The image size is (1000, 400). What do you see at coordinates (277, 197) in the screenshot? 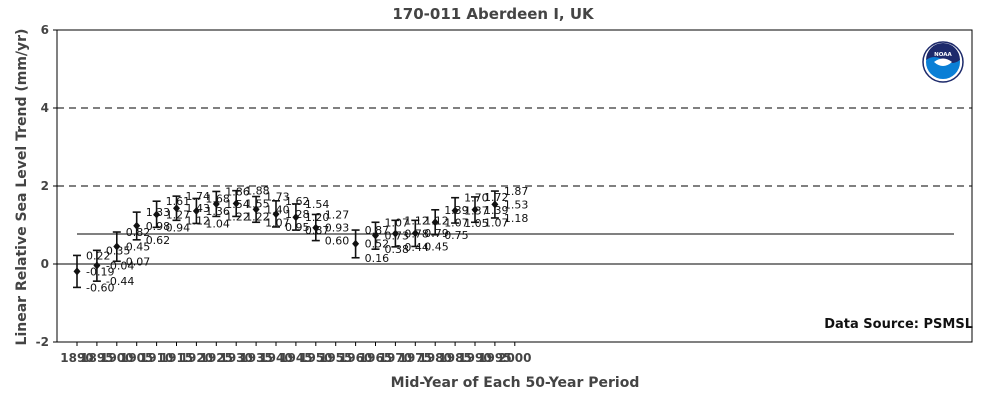
I see `upper-value-label: 1.73` at bounding box center [277, 197].